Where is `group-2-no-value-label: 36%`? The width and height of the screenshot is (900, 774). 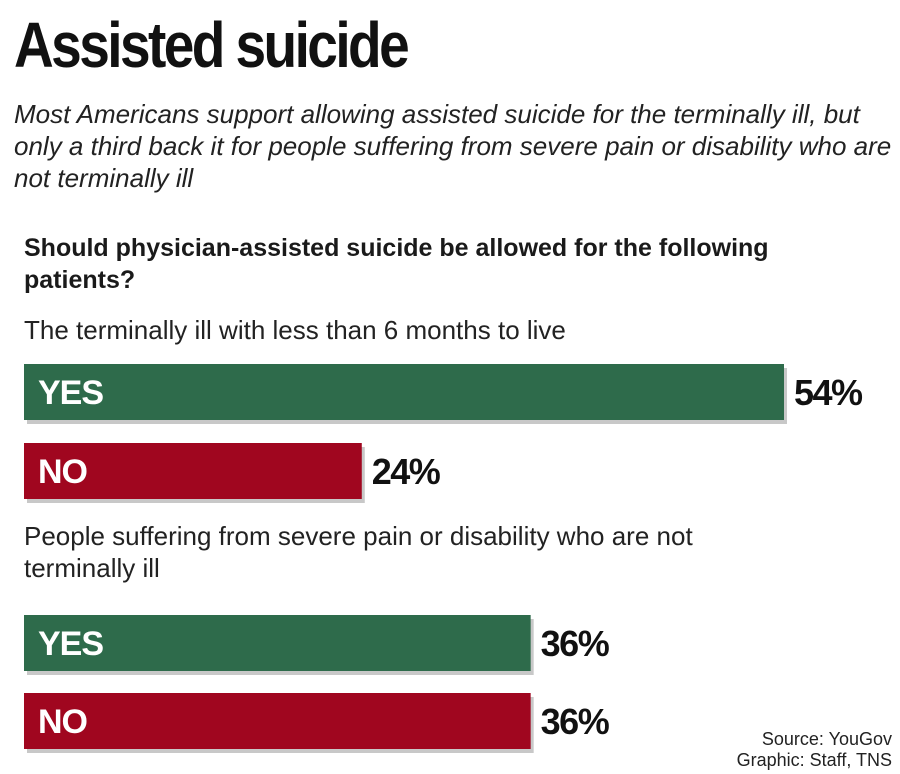 group-2-no-value-label: 36% is located at coordinates (575, 721).